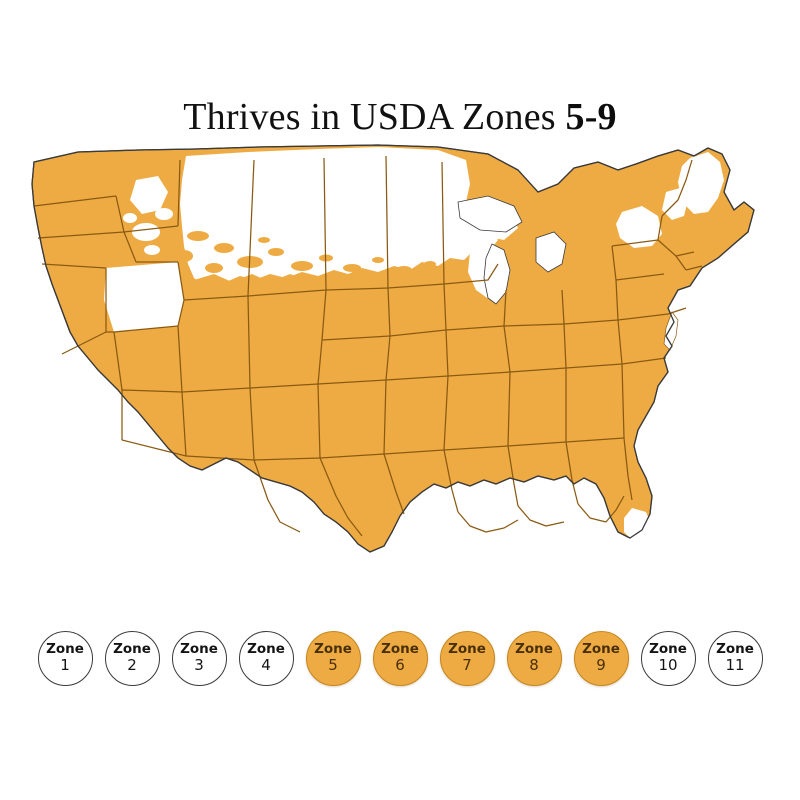 This screenshot has height=800, width=800. What do you see at coordinates (339, 215) in the screenshot?
I see `region-northern-plains-unshaded` at bounding box center [339, 215].